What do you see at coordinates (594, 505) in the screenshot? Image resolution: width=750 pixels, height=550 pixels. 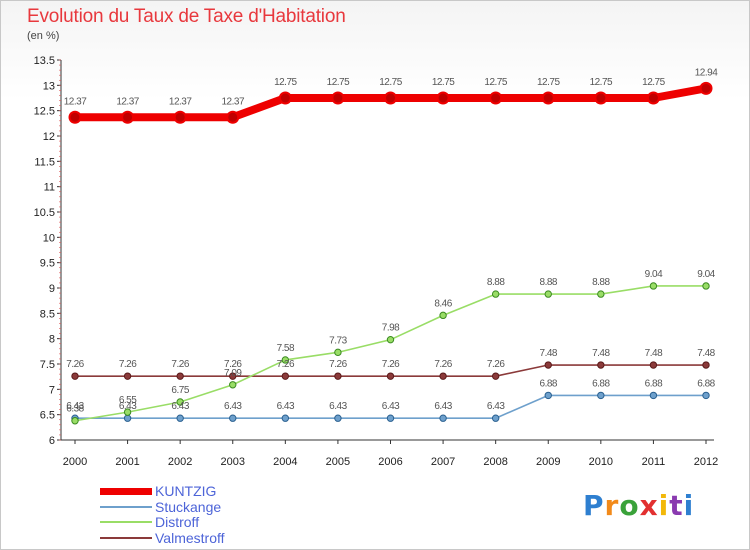 I see `logo-letter: P` at bounding box center [594, 505].